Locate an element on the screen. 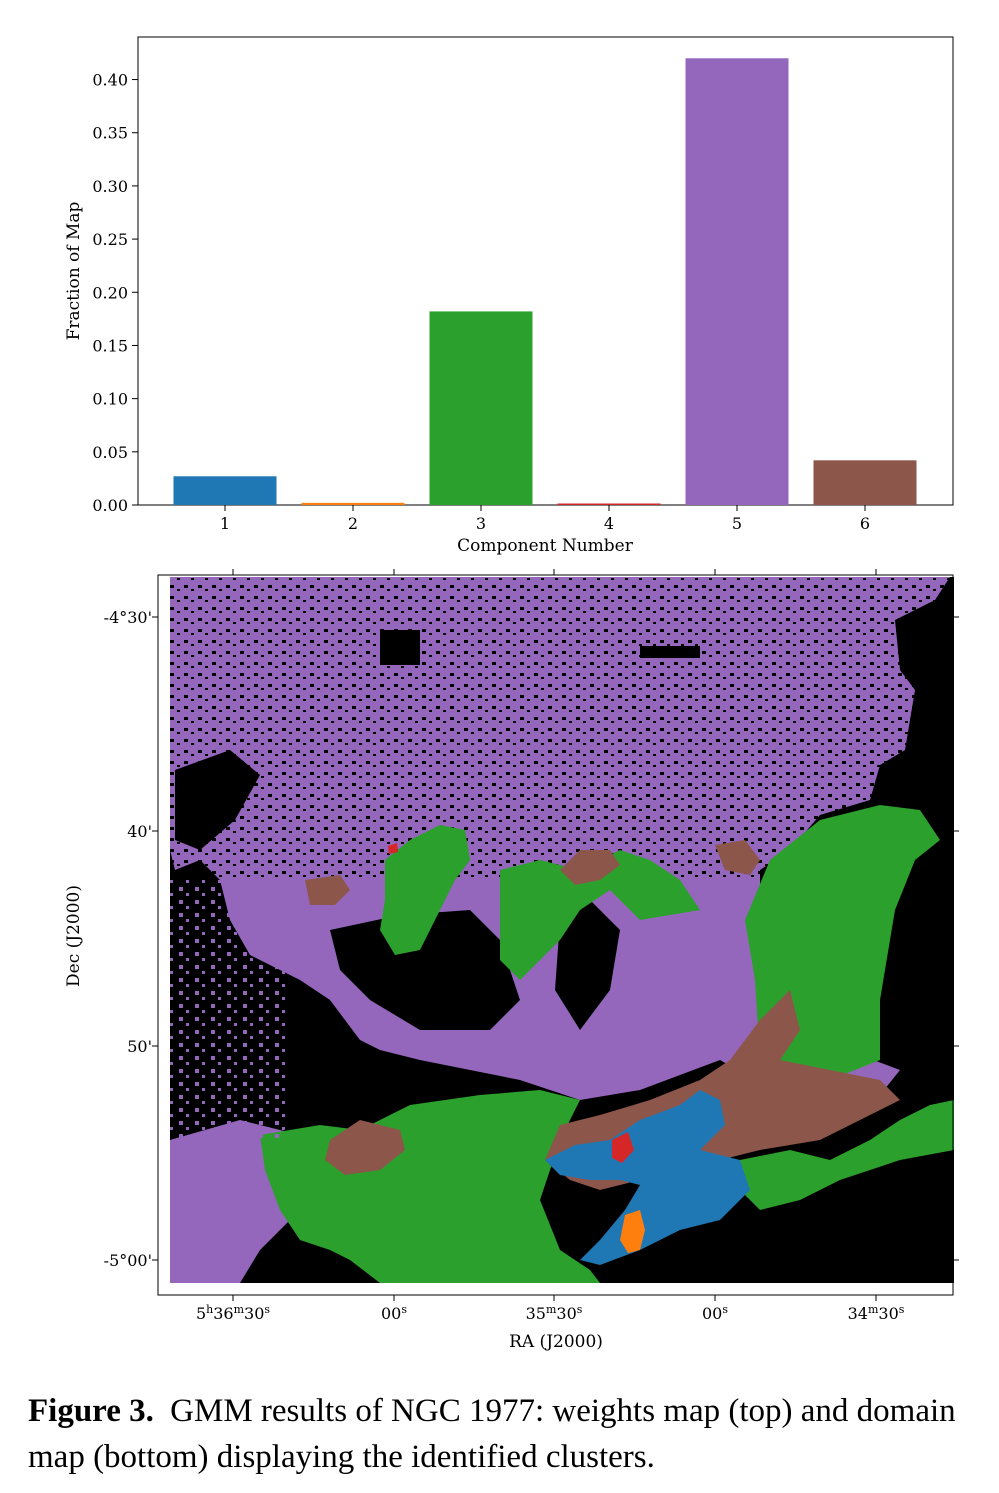  bar-x-axis: 1 2 3 4 5 6 is located at coordinates (545, 519).